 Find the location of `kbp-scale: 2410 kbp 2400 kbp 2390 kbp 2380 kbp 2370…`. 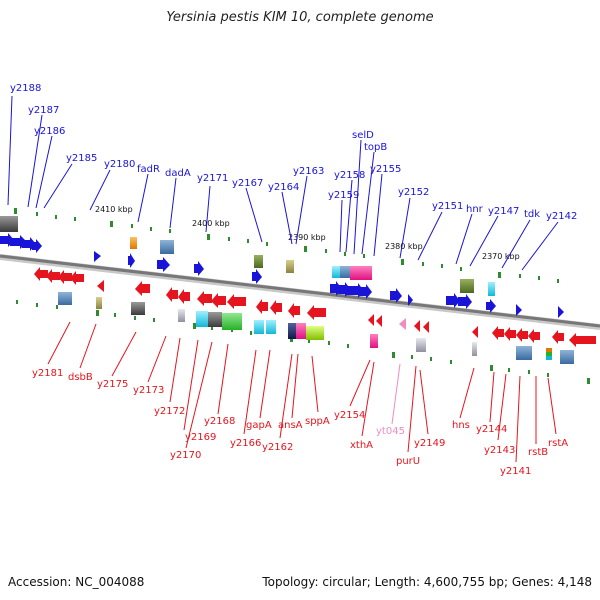

kbp-scale: 2410 kbp 2400 kbp 2390 kbp 2380 kbp 2370… is located at coordinates (307, 233).